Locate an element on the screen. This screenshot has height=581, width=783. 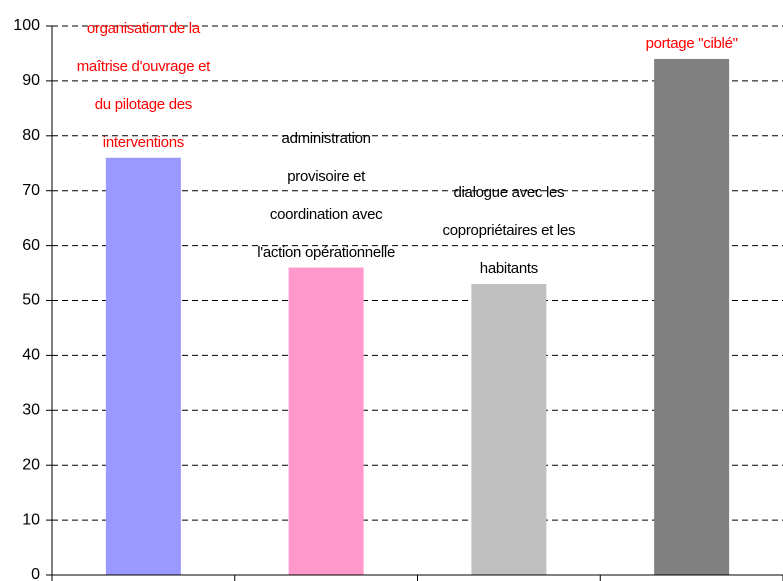
y-tick-label: 0 is located at coordinates (35, 573).